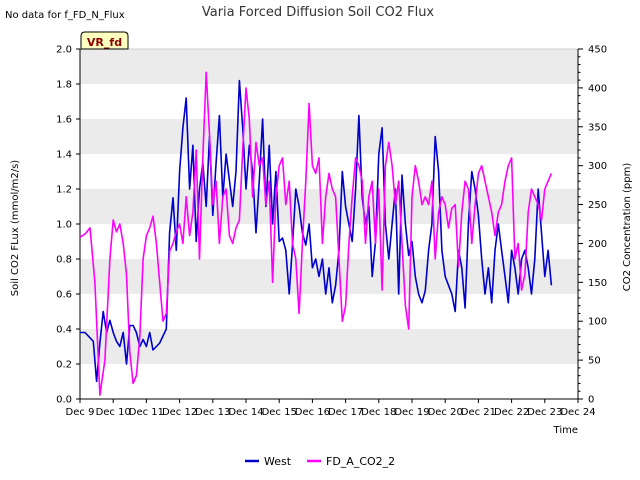 The image size is (640, 480). I want to click on no-data-note: No data for f_FD_N_Flux, so click(65, 15).